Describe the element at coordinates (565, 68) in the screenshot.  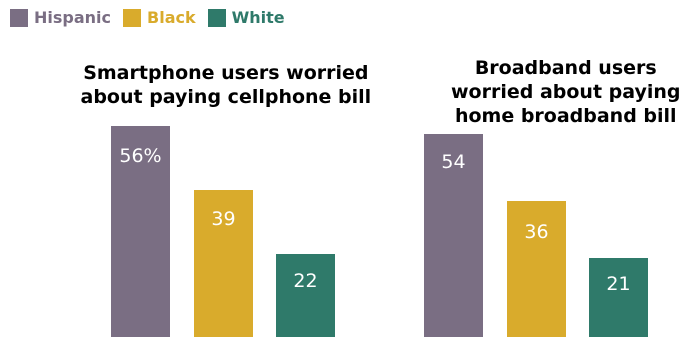
I see `chart-title-line: Broadband users` at that location.